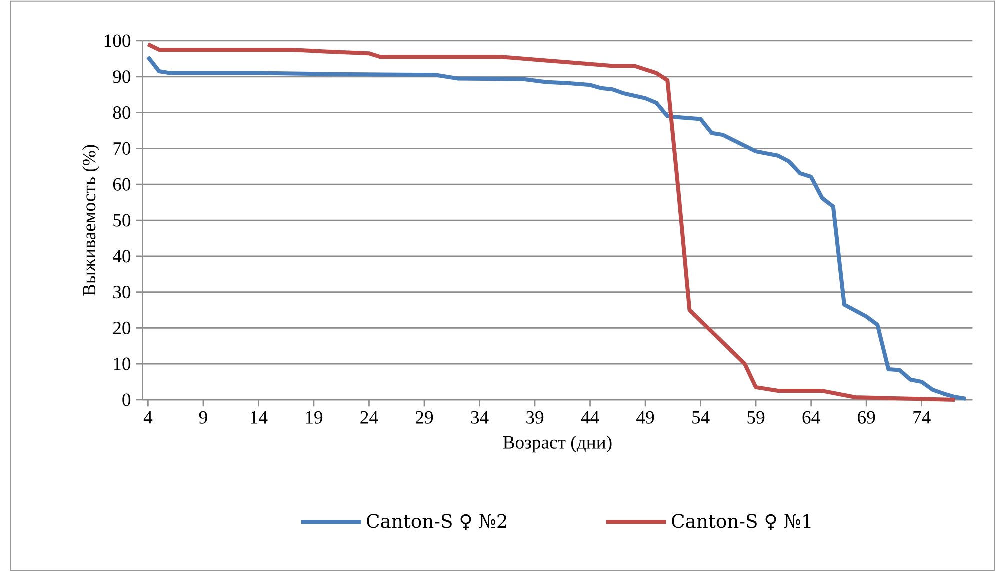  What do you see at coordinates (425, 417) in the screenshot?
I see `x-tick-label: 29` at bounding box center [425, 417].